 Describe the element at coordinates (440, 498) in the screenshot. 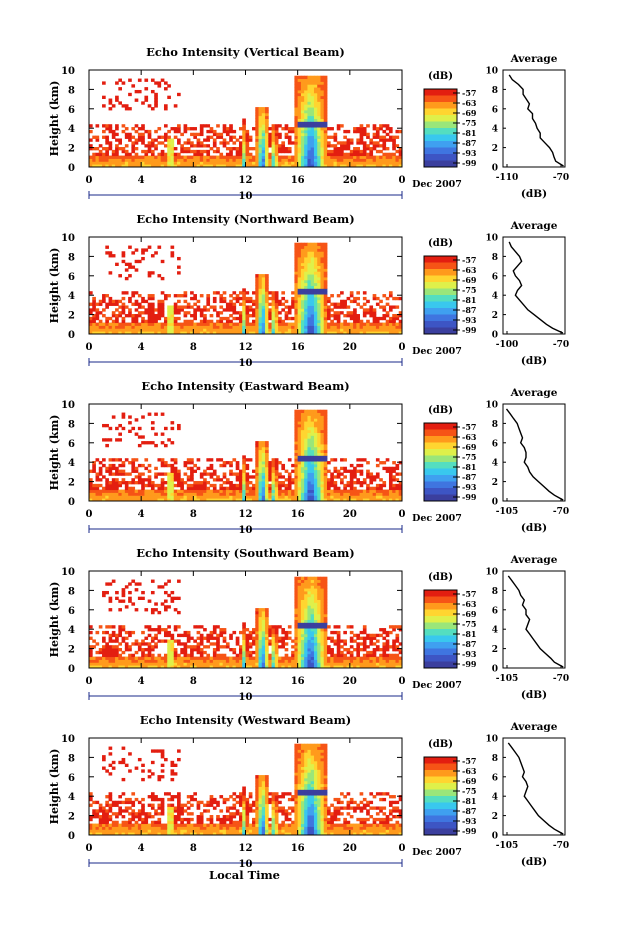

I see `colorbar-segment` at that location.